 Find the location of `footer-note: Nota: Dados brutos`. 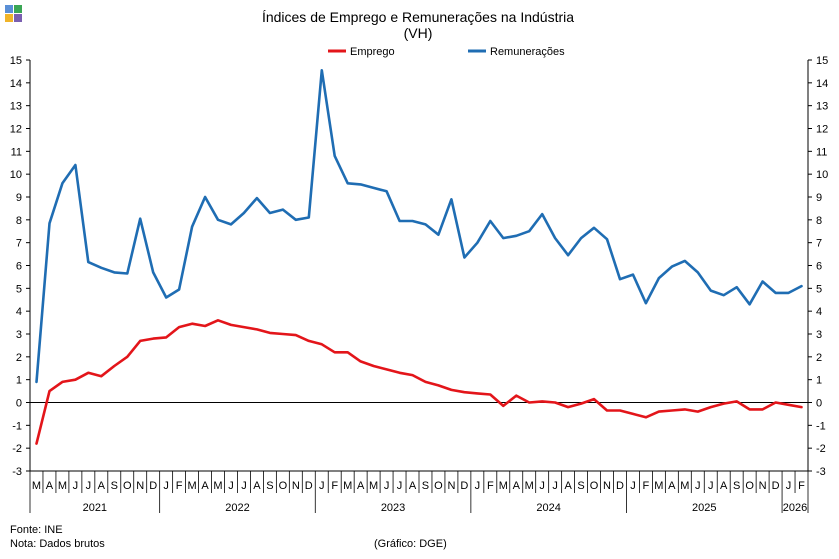

footer-note: Nota: Dados brutos is located at coordinates (57, 544).